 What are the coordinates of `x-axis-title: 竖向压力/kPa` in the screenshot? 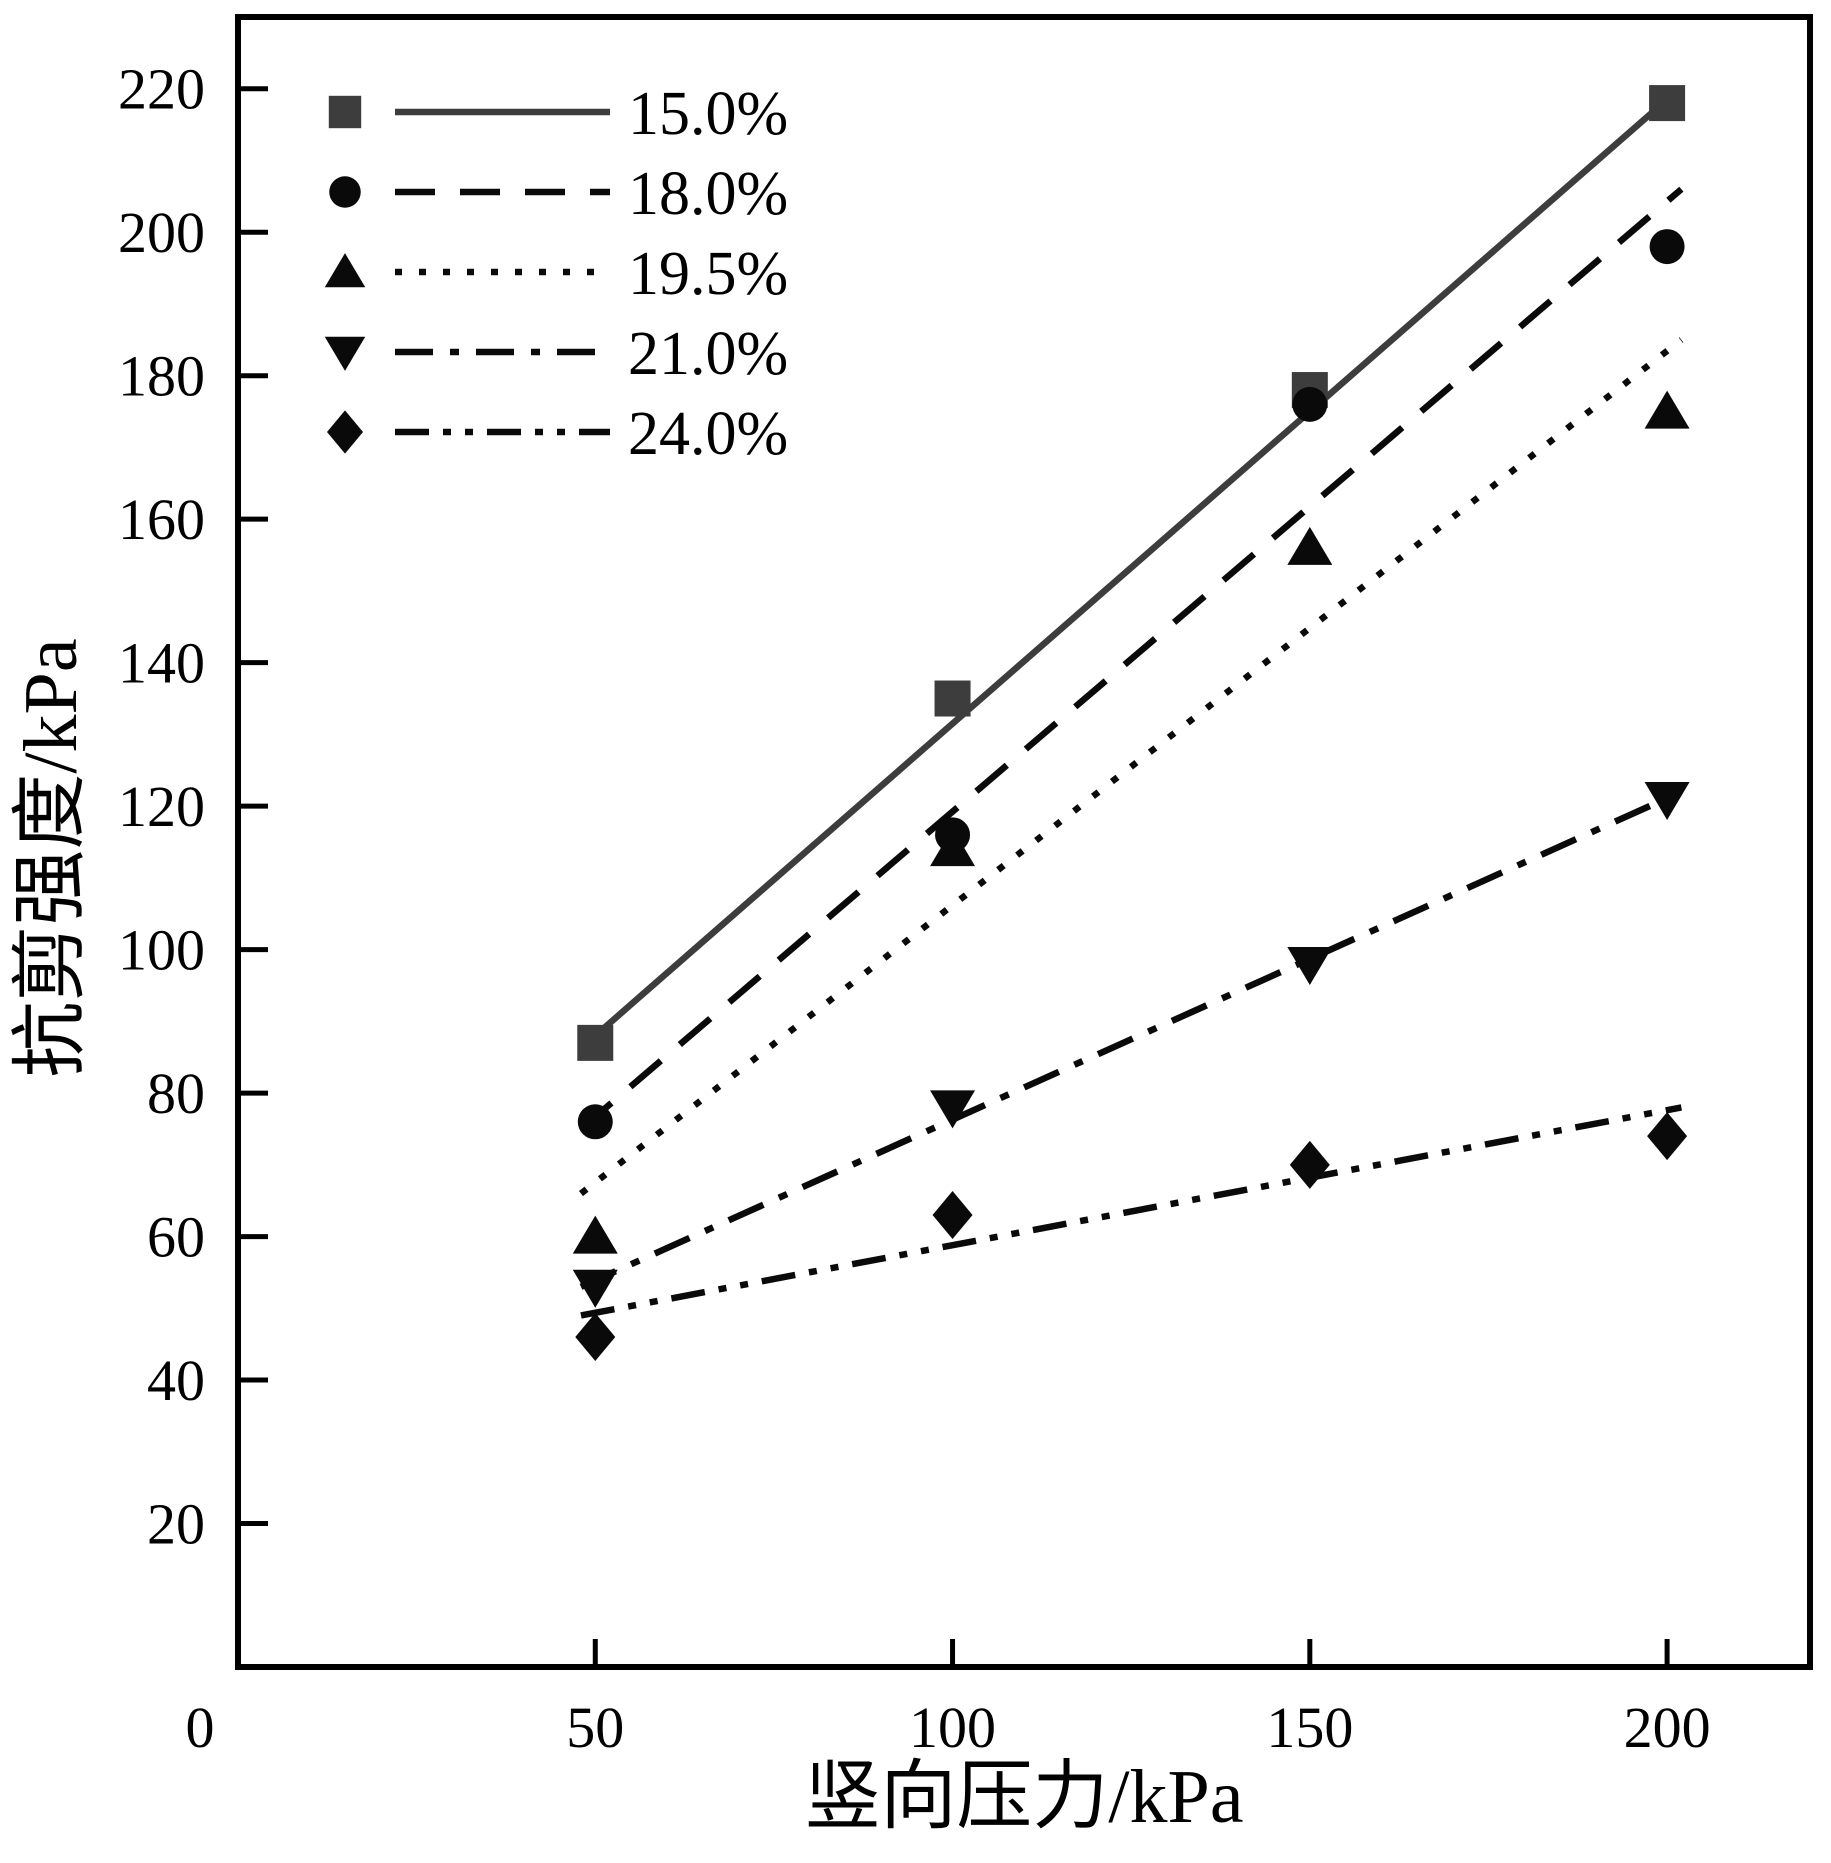 It's located at (1023, 1797).